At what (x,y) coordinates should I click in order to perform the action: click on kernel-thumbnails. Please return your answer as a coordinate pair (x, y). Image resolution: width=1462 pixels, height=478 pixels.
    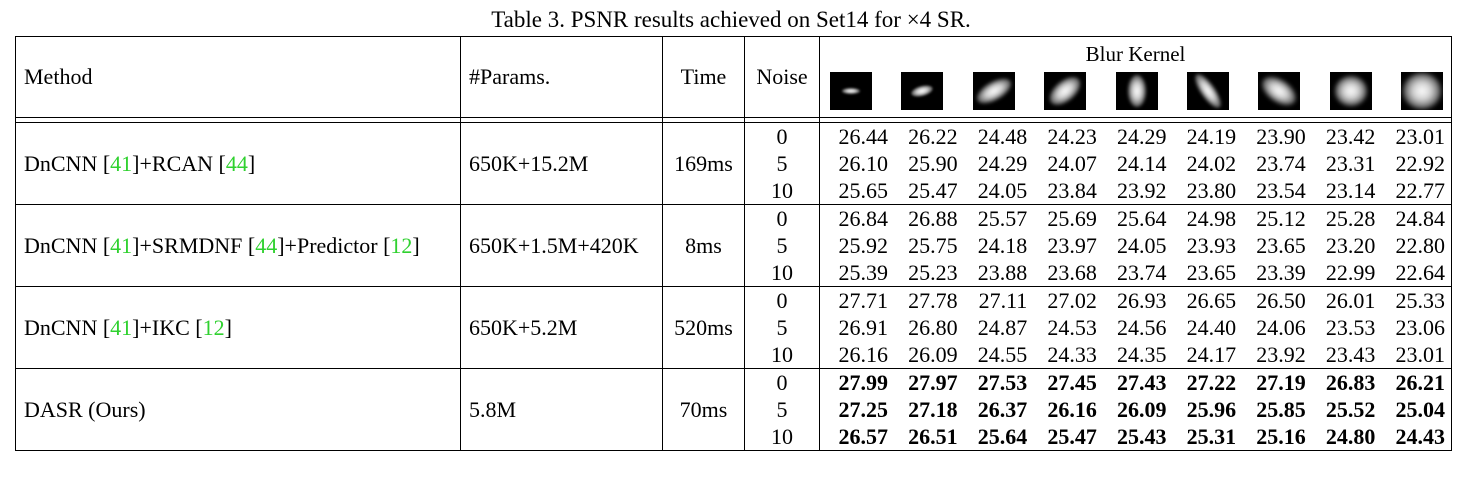
    Looking at the image, I should click on (1135, 88).